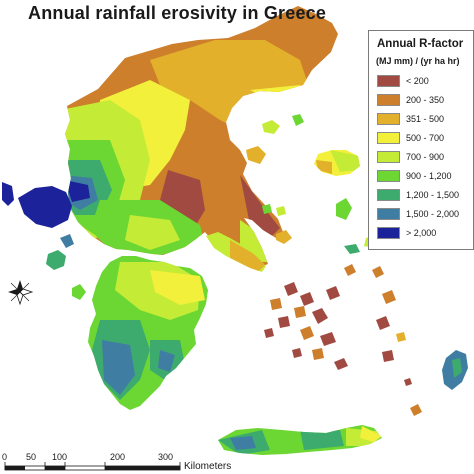 The width and height of the screenshot is (474, 474). What do you see at coordinates (271, 127) in the screenshot?
I see `thasos-island` at bounding box center [271, 127].